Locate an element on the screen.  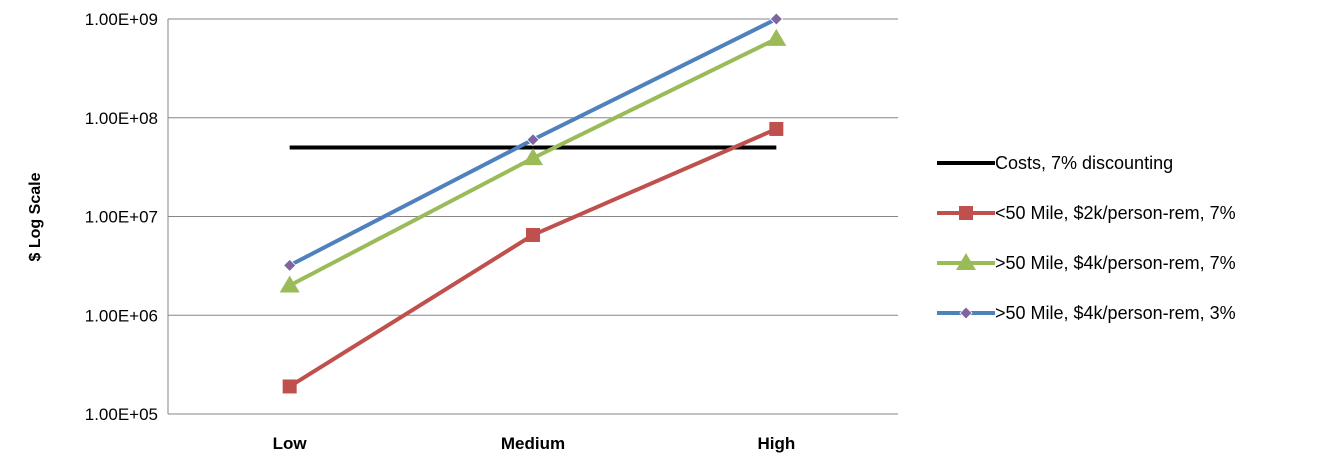
y-tick-labels: 1.00E+05 1.00E+06 1.00E+07 1.00E+08 1.00E+09 is located at coordinates (121, 217).